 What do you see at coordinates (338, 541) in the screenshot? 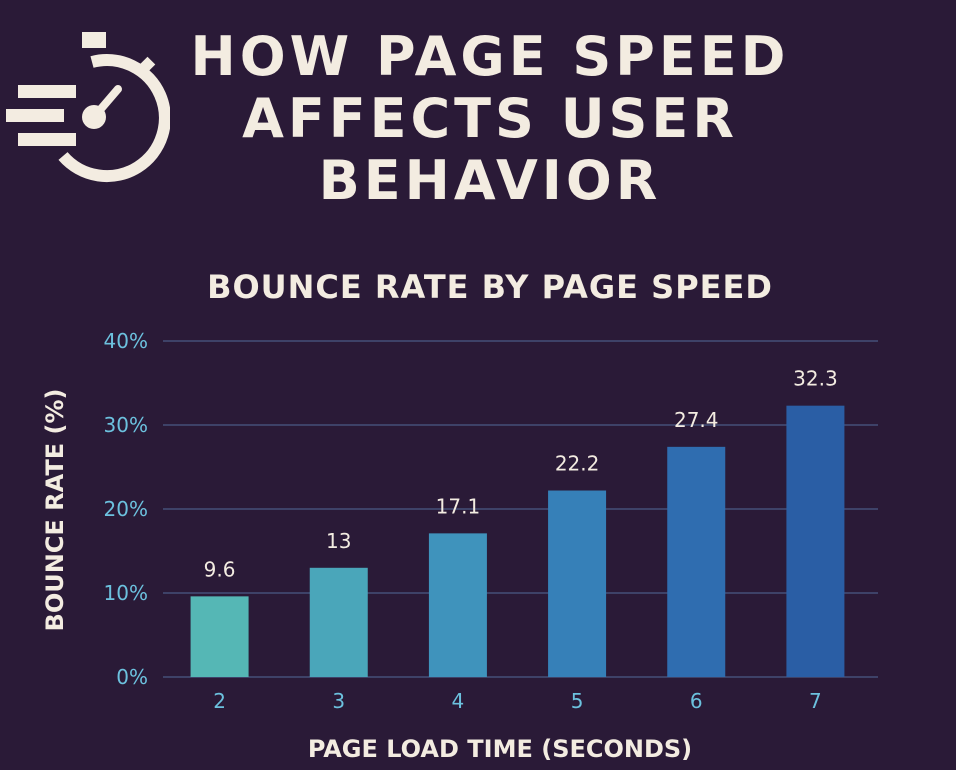
I see `bar-value-label: 13` at bounding box center [338, 541].